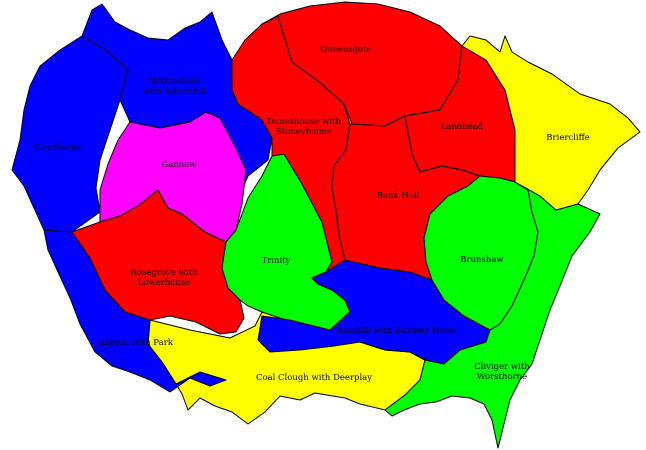  Describe the element at coordinates (164, 278) in the screenshot. I see `ward-label-rosegrove: Rosegrove with Lowerhouse` at that location.